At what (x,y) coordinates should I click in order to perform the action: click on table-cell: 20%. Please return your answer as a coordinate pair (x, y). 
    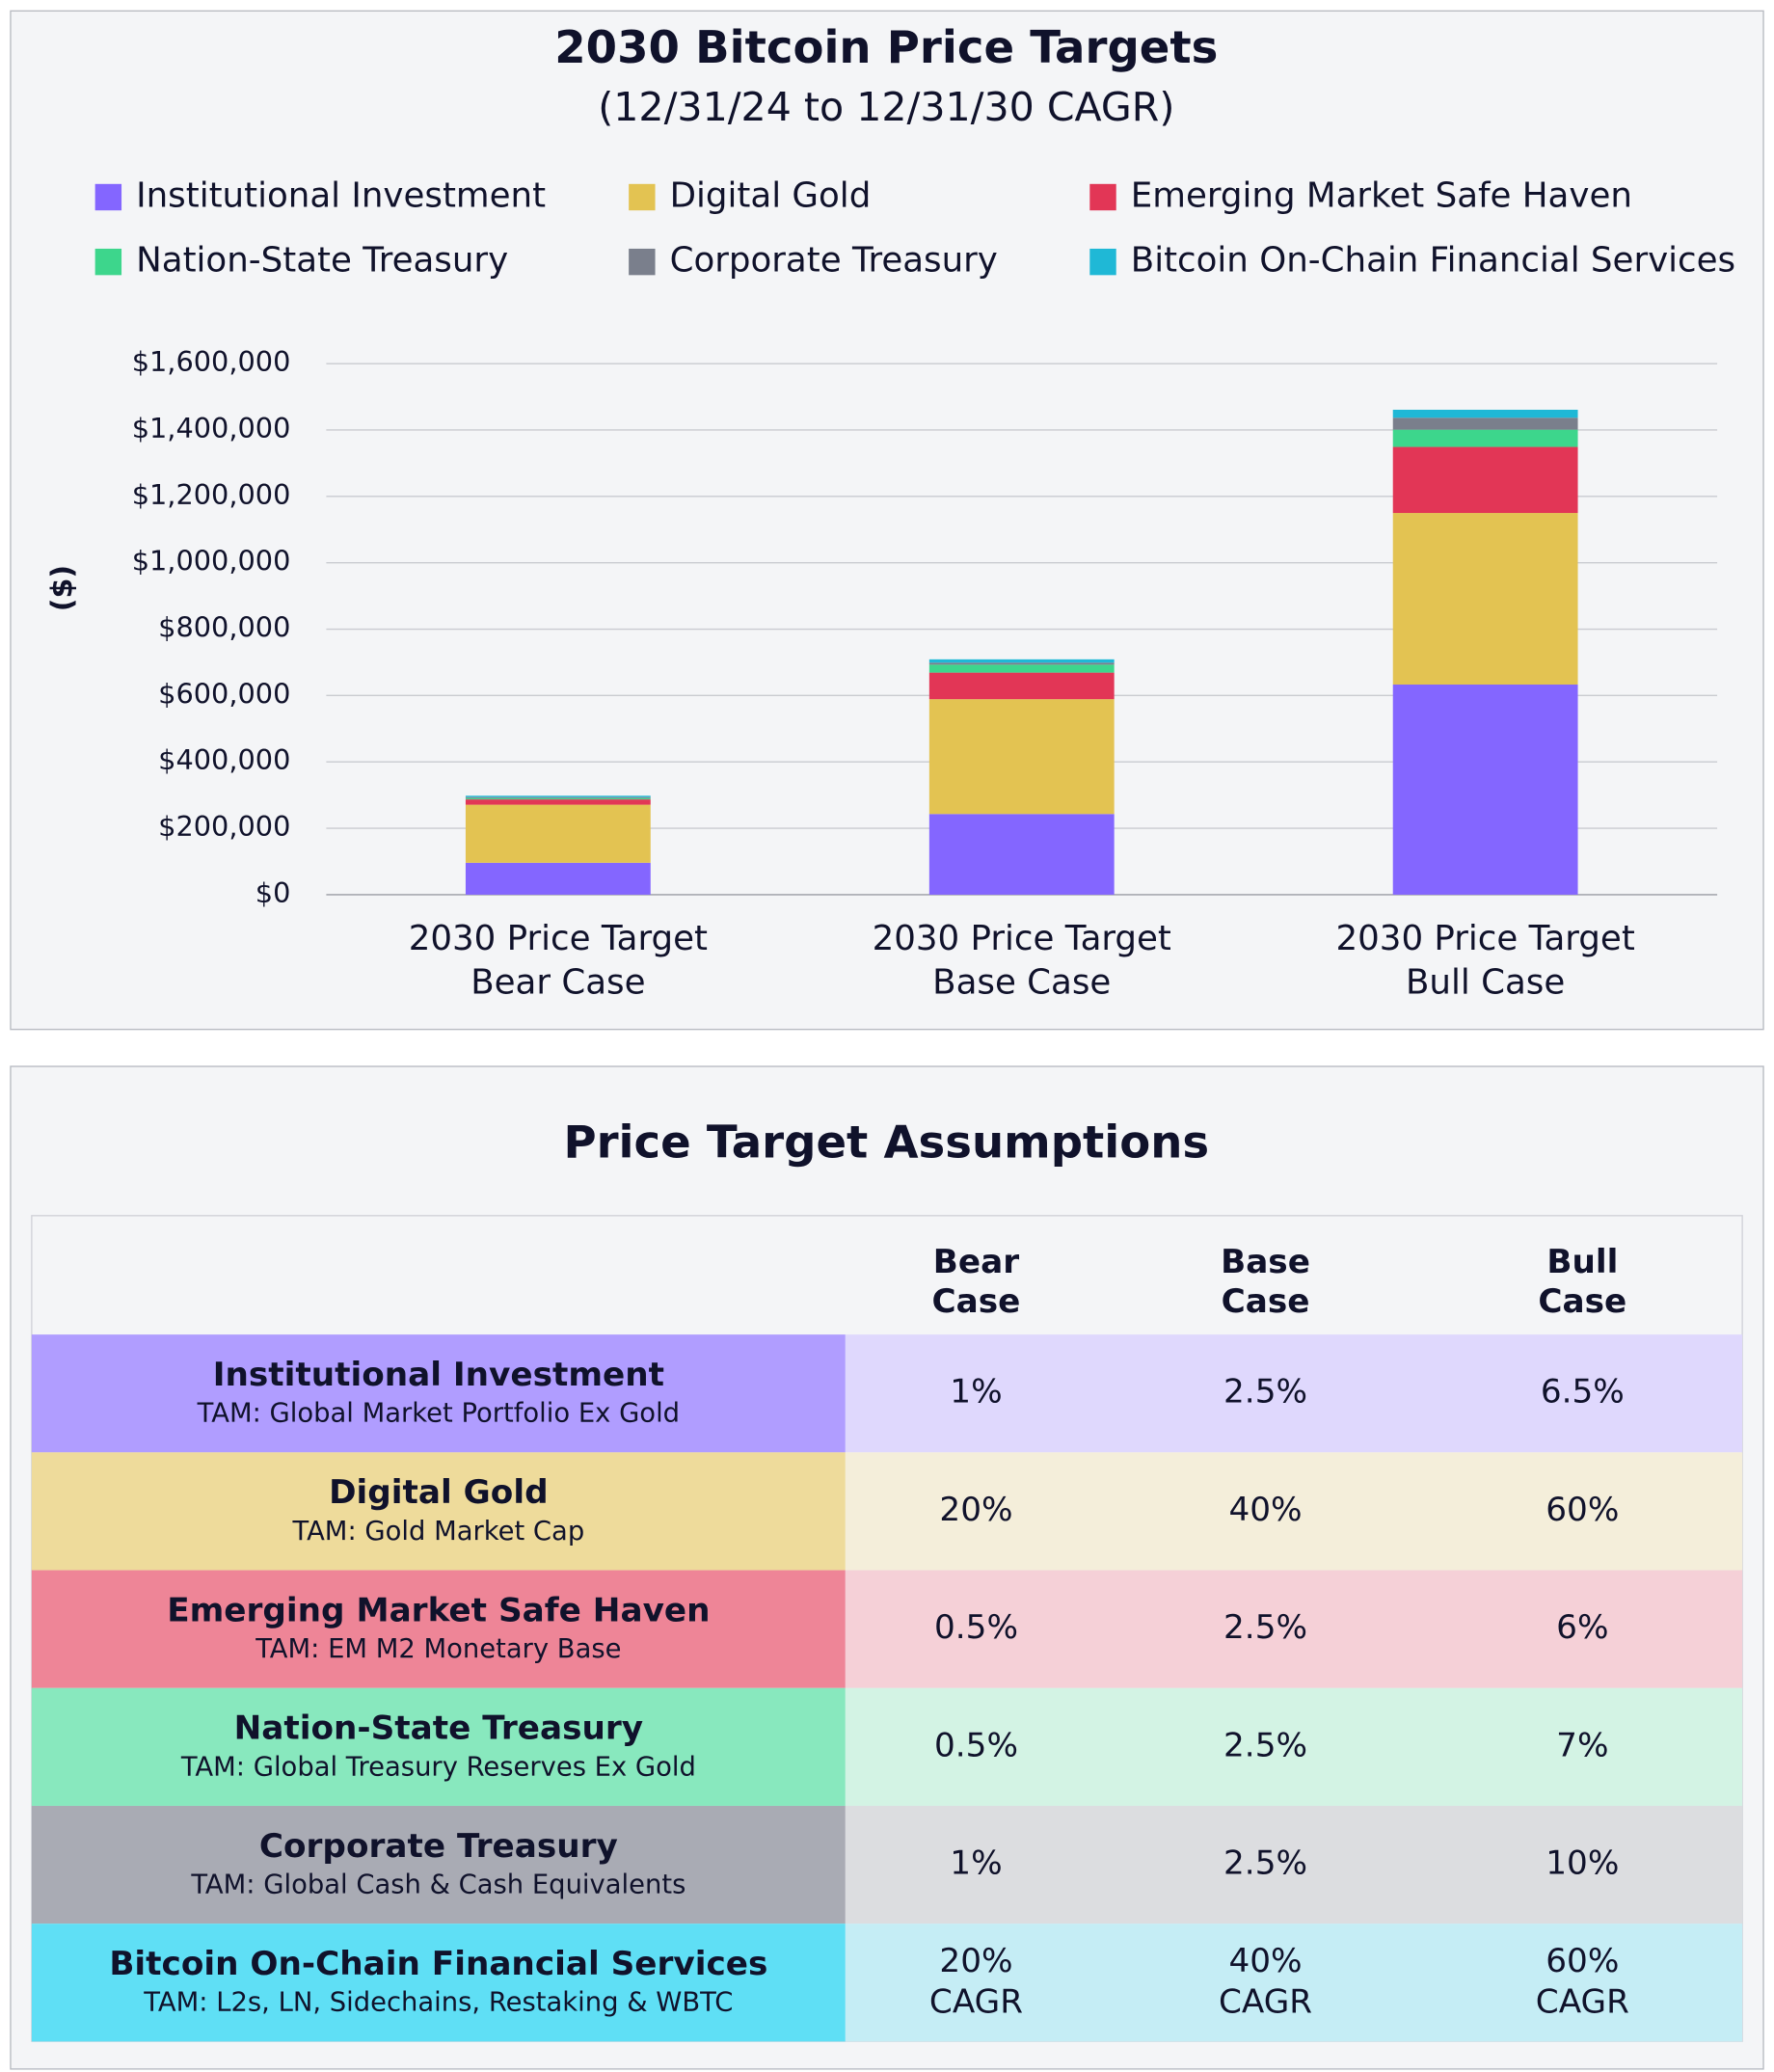
    Looking at the image, I should click on (975, 1510).